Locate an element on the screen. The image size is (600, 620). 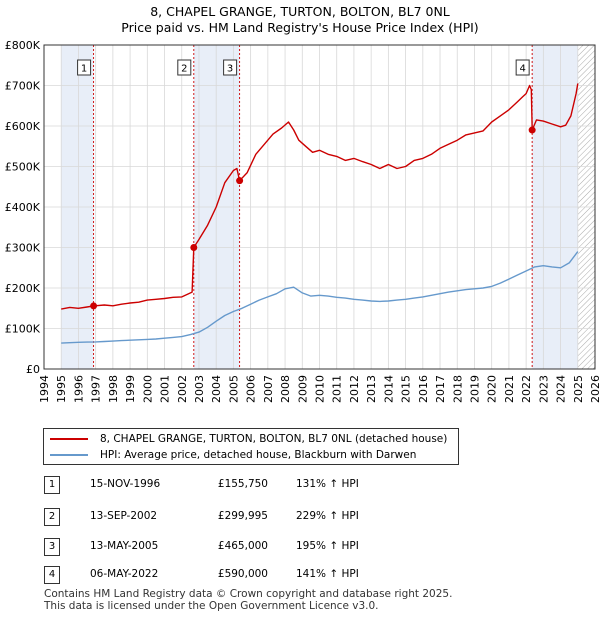
table-row: 3 13-MAY-2005 £465,000 195% ↑ HPI is located at coordinates (300, 548).